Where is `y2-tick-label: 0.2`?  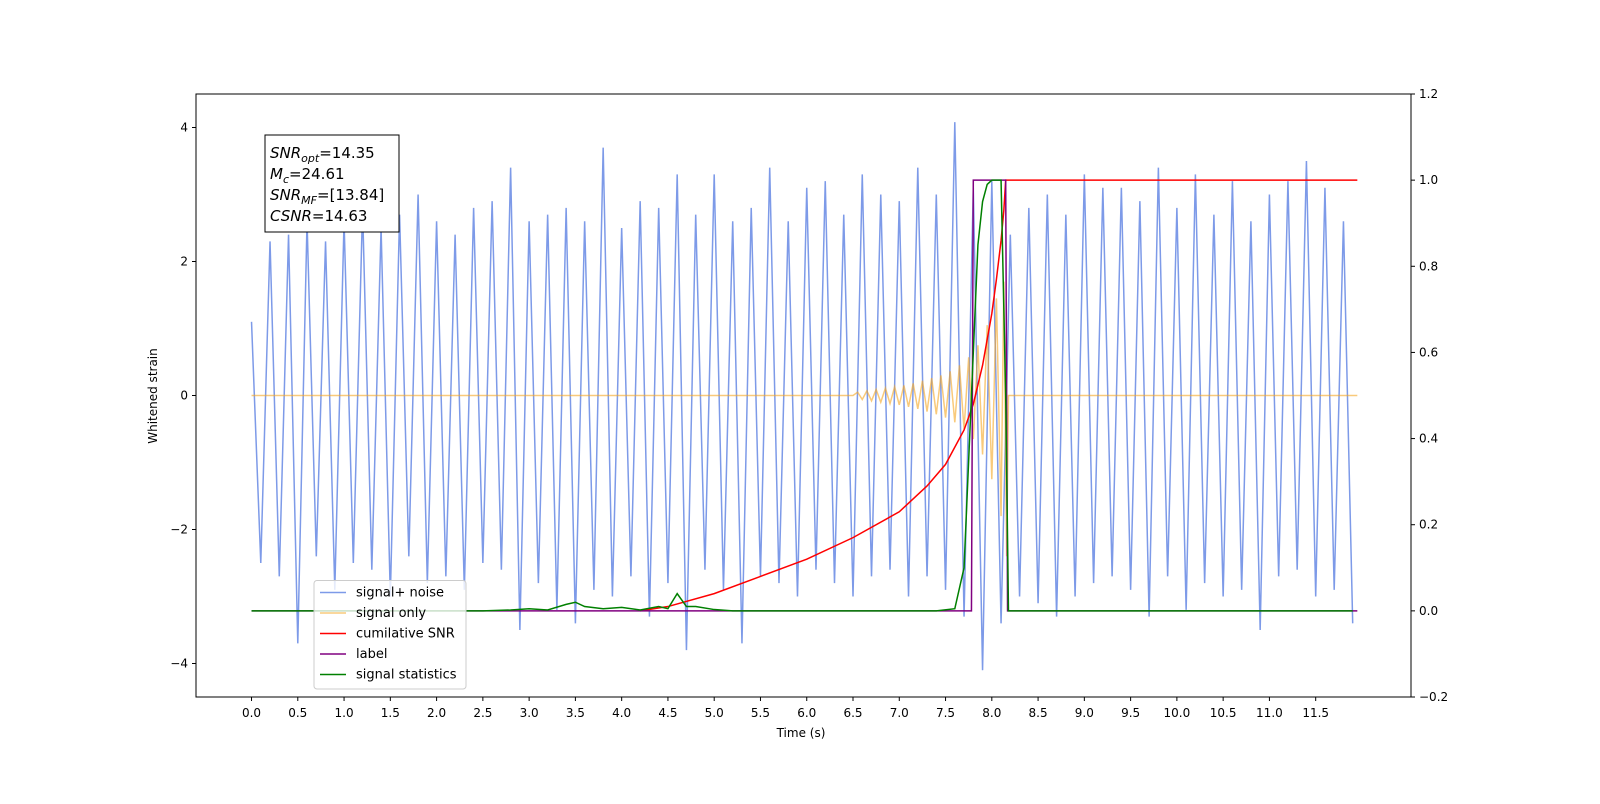
y2-tick-label: 0.2 is located at coordinates (1428, 525).